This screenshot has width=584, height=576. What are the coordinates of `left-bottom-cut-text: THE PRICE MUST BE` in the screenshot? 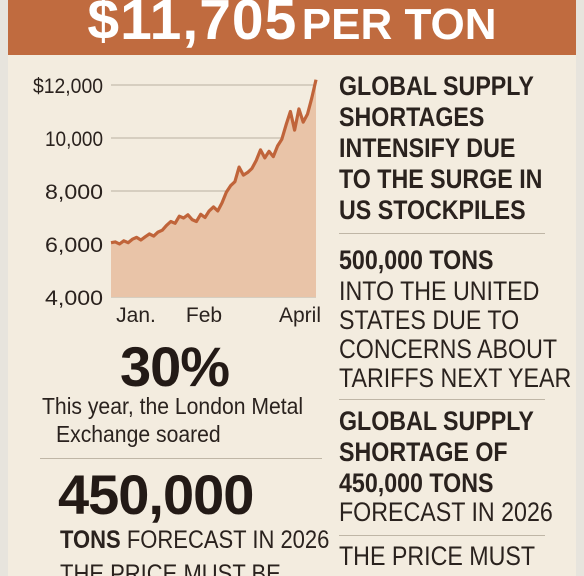 It's located at (170, 568).